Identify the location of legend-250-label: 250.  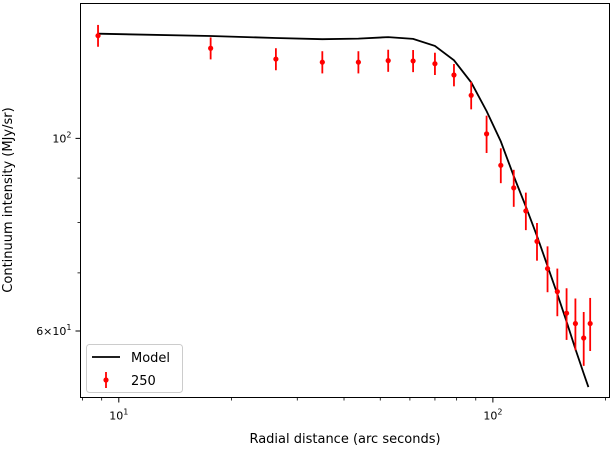
(143, 381).